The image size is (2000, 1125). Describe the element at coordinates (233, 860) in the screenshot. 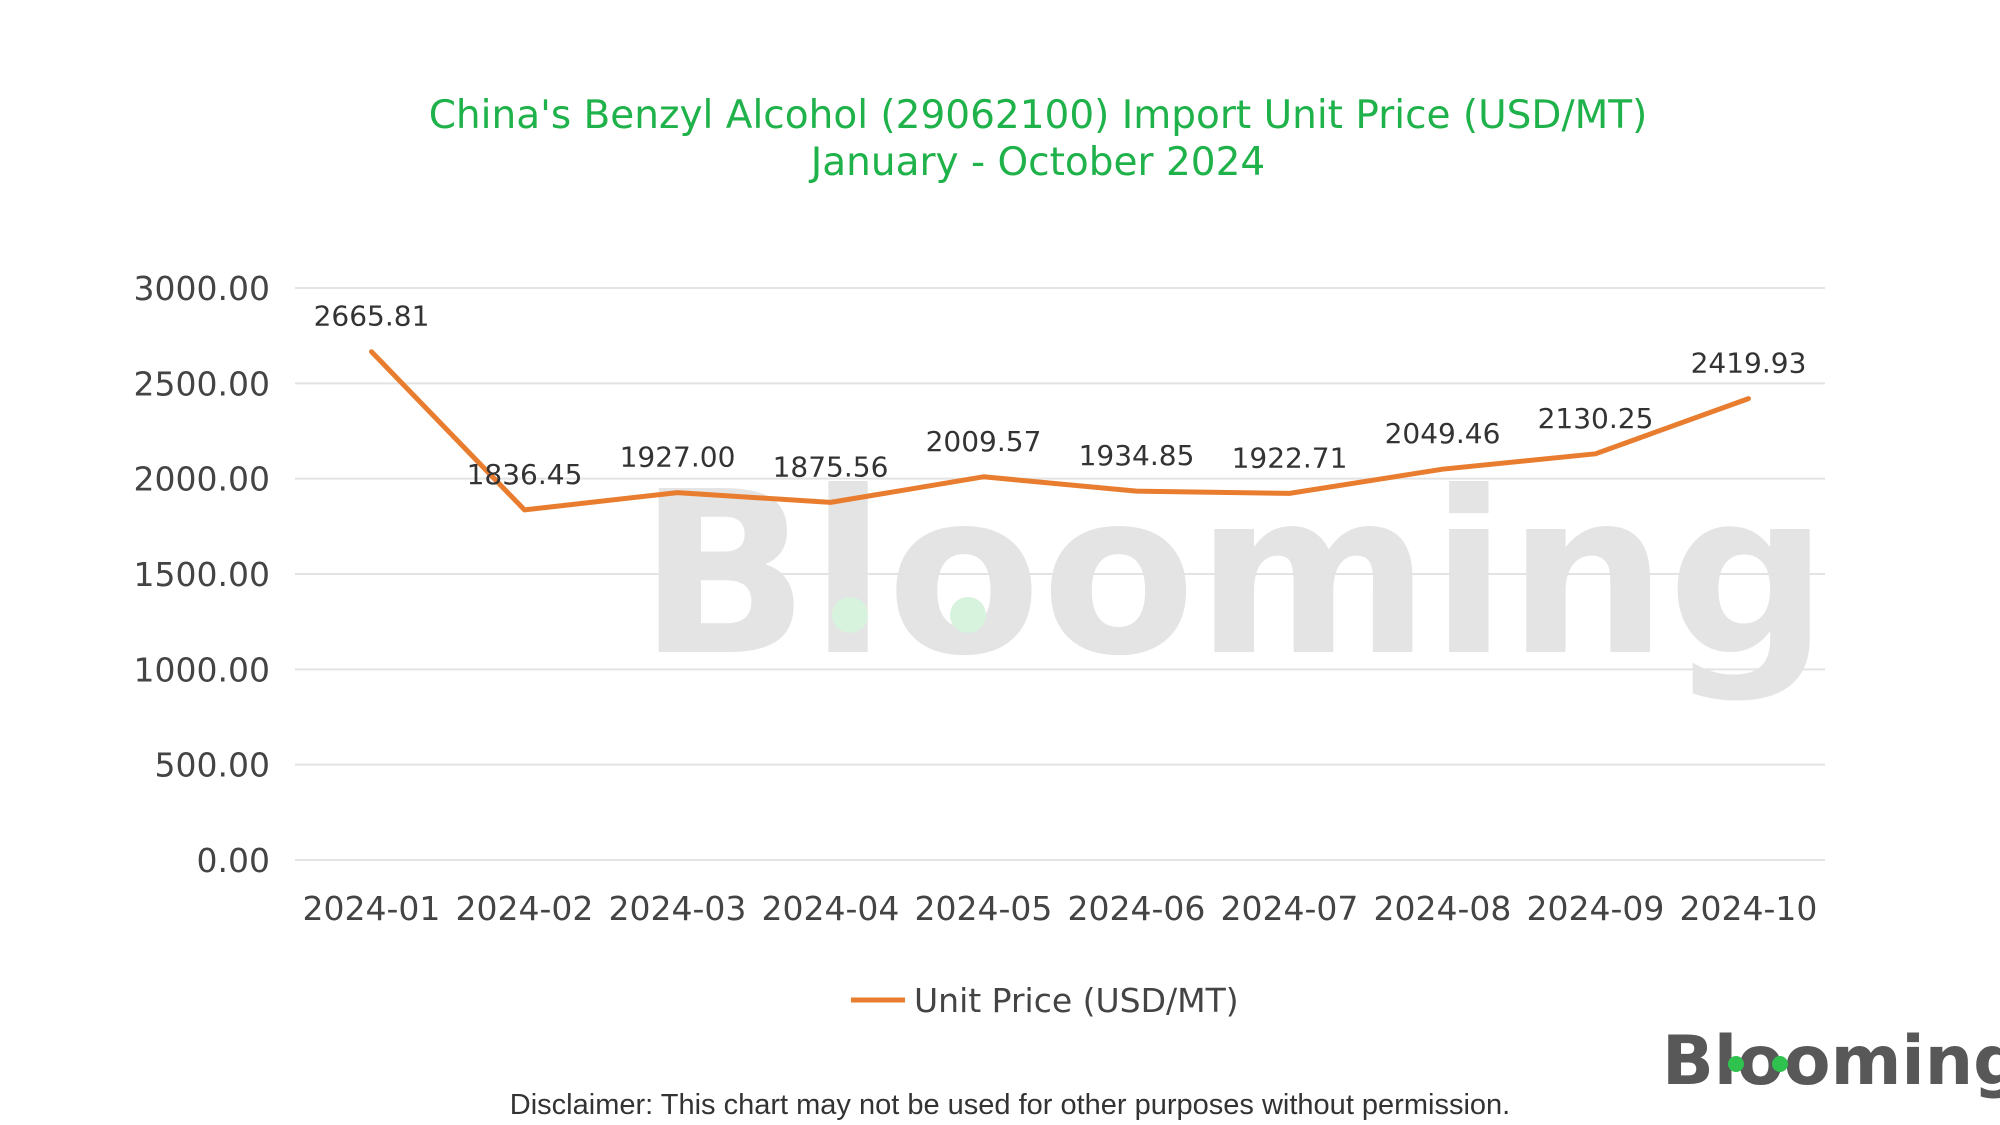

I see `y-tick-label: 0.00` at that location.